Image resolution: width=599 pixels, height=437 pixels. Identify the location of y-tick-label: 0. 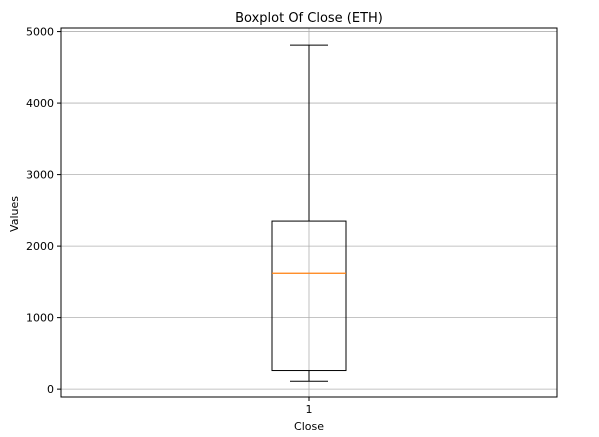
(50, 389).